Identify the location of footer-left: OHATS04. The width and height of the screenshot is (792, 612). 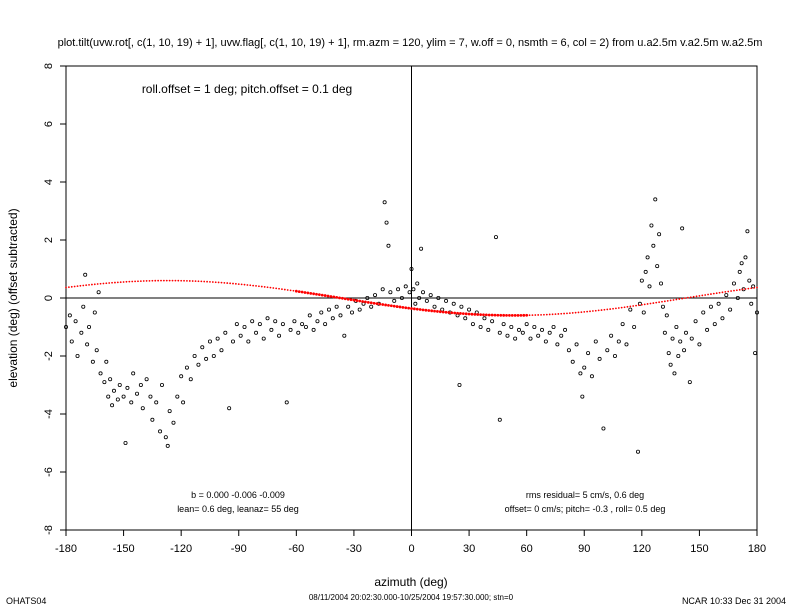
(26, 601).